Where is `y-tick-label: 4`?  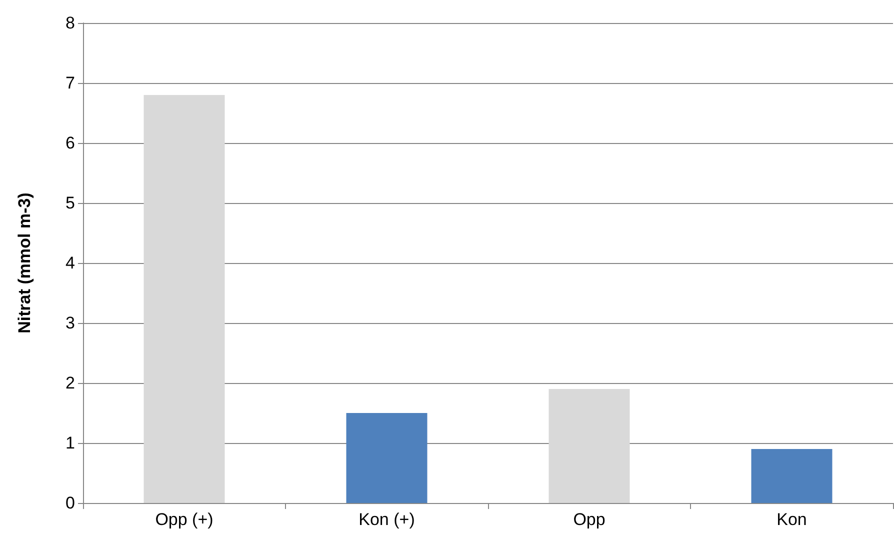
y-tick-label: 4 is located at coordinates (70, 263).